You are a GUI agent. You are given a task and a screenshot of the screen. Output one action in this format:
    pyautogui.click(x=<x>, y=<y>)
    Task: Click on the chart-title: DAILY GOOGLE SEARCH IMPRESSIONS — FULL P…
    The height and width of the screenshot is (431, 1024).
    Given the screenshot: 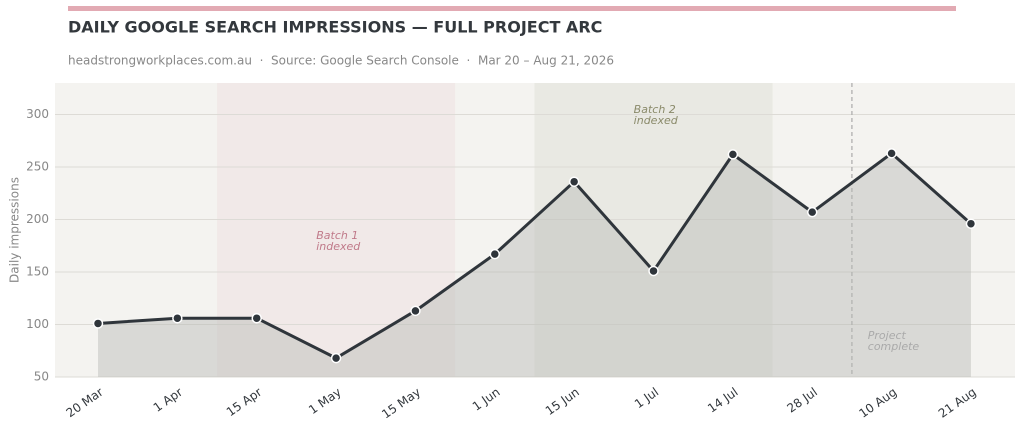 What is the action you would take?
    pyautogui.click(x=335, y=27)
    